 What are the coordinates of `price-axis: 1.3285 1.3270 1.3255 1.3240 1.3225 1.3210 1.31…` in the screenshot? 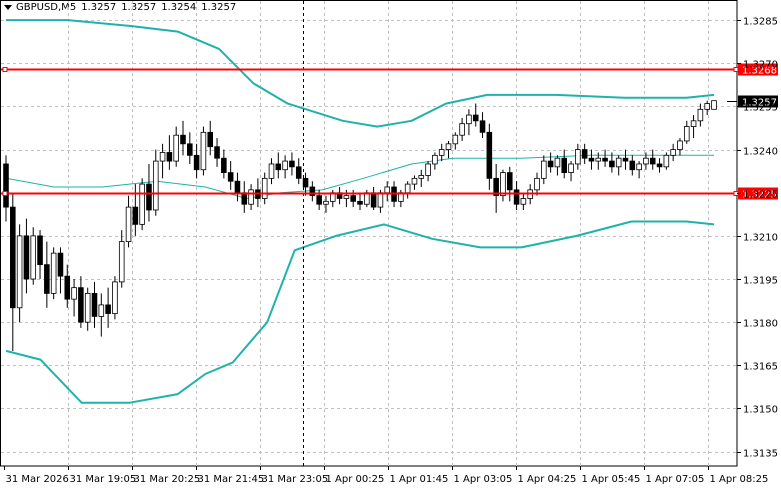 It's located at (757, 238).